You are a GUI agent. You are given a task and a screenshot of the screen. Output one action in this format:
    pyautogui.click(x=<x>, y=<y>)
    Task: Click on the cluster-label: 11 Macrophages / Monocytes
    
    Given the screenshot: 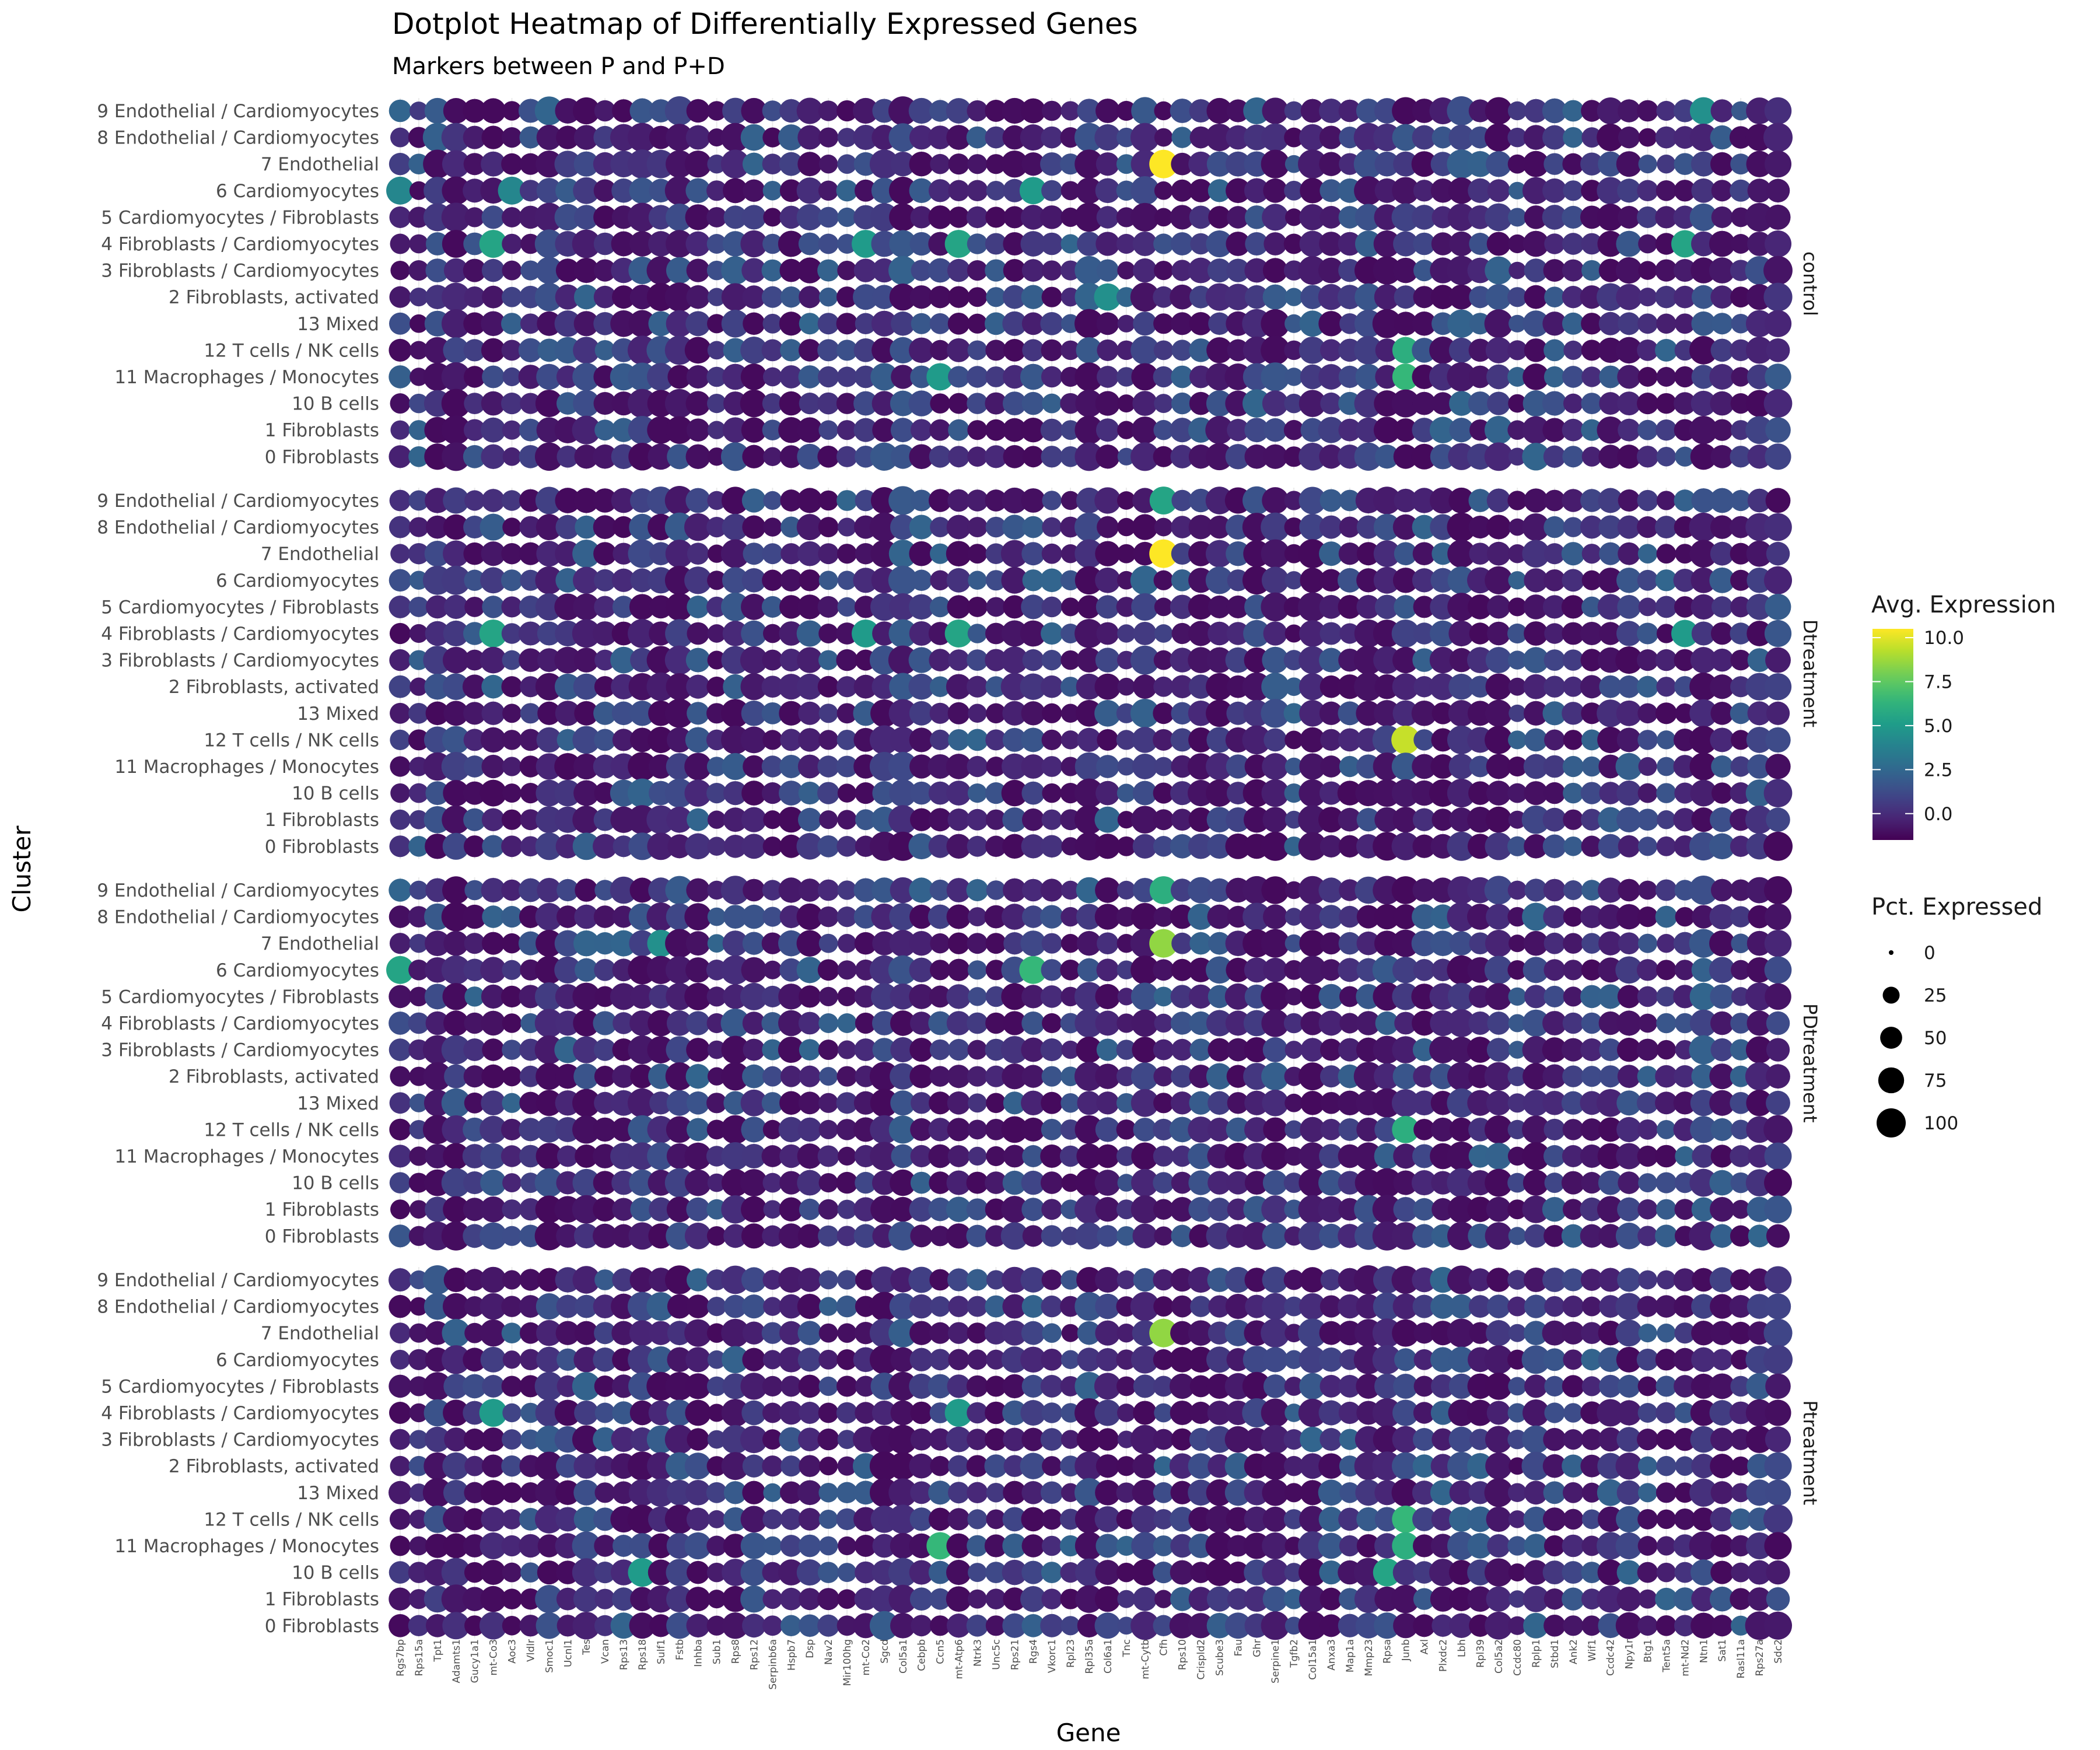 What is the action you would take?
    pyautogui.click(x=246, y=1546)
    